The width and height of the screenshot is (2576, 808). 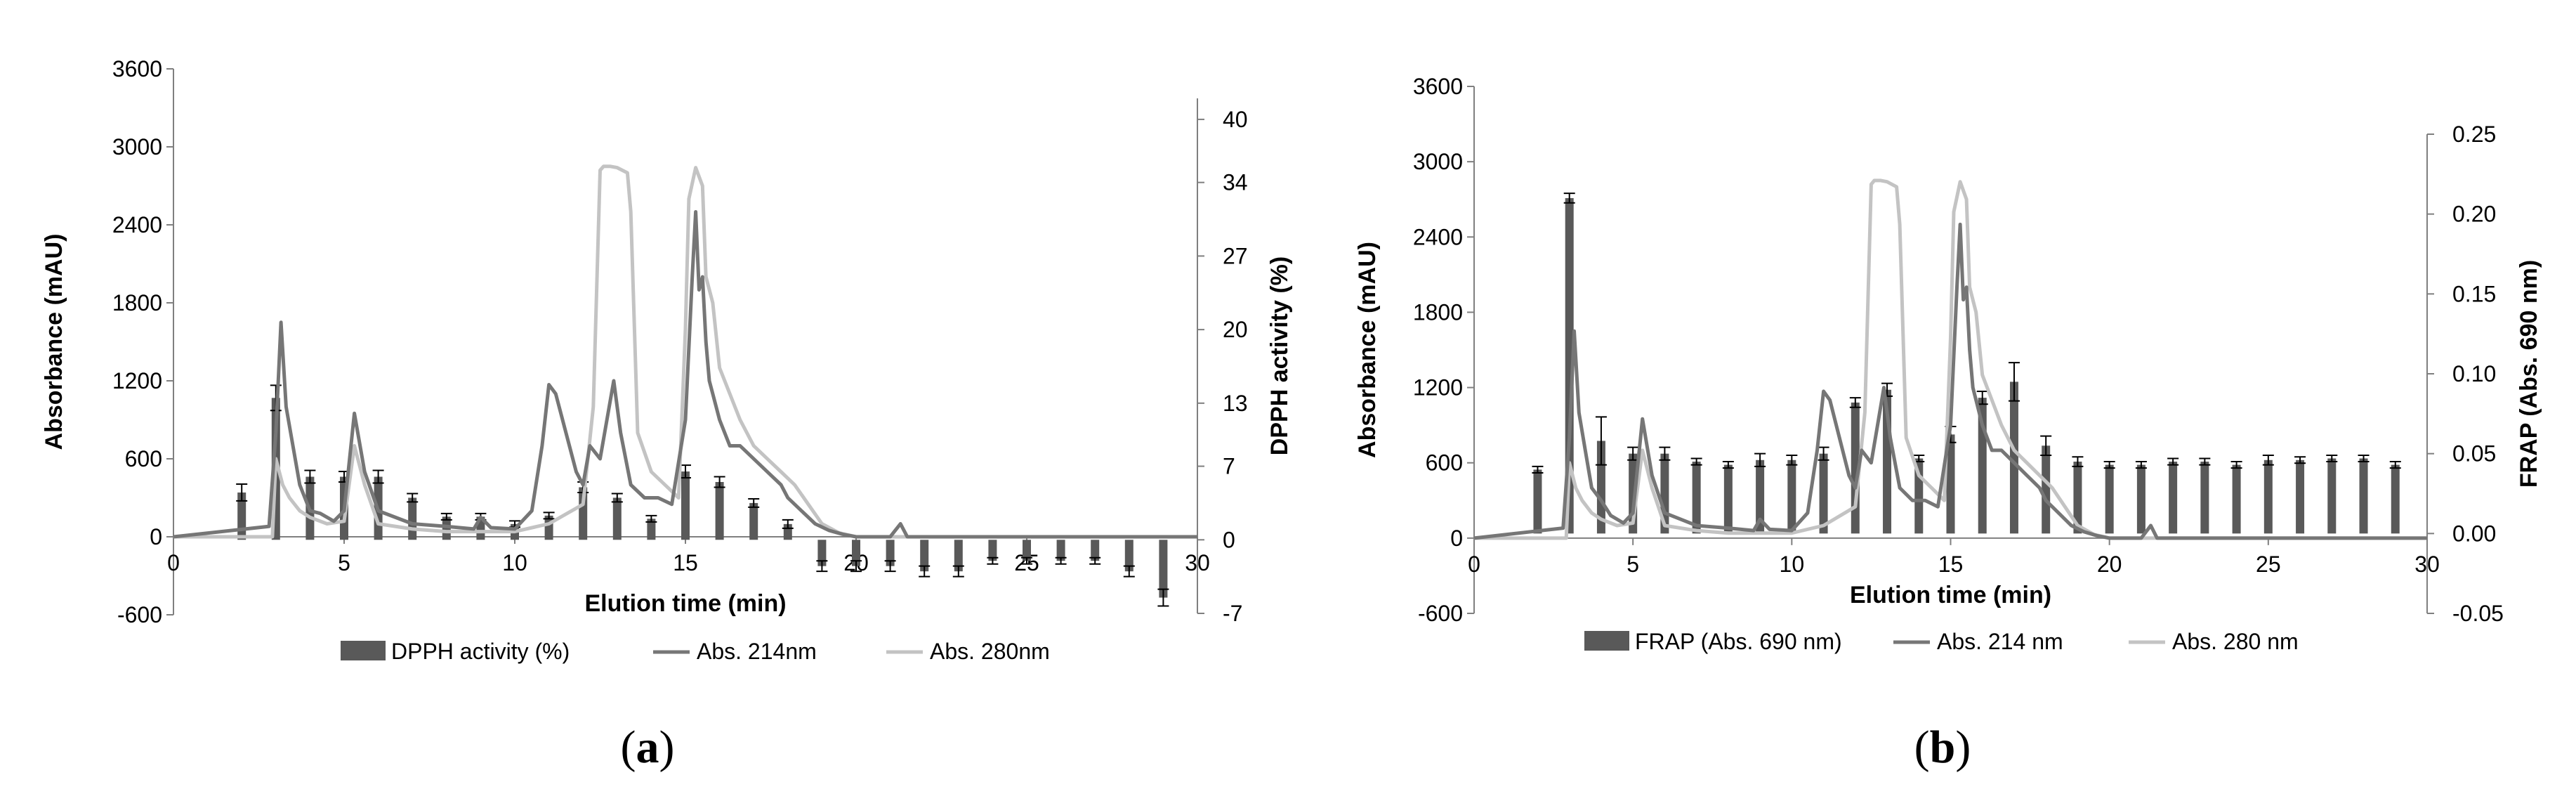 What do you see at coordinates (1232, 613) in the screenshot?
I see `y2-tick-label: -7` at bounding box center [1232, 613].